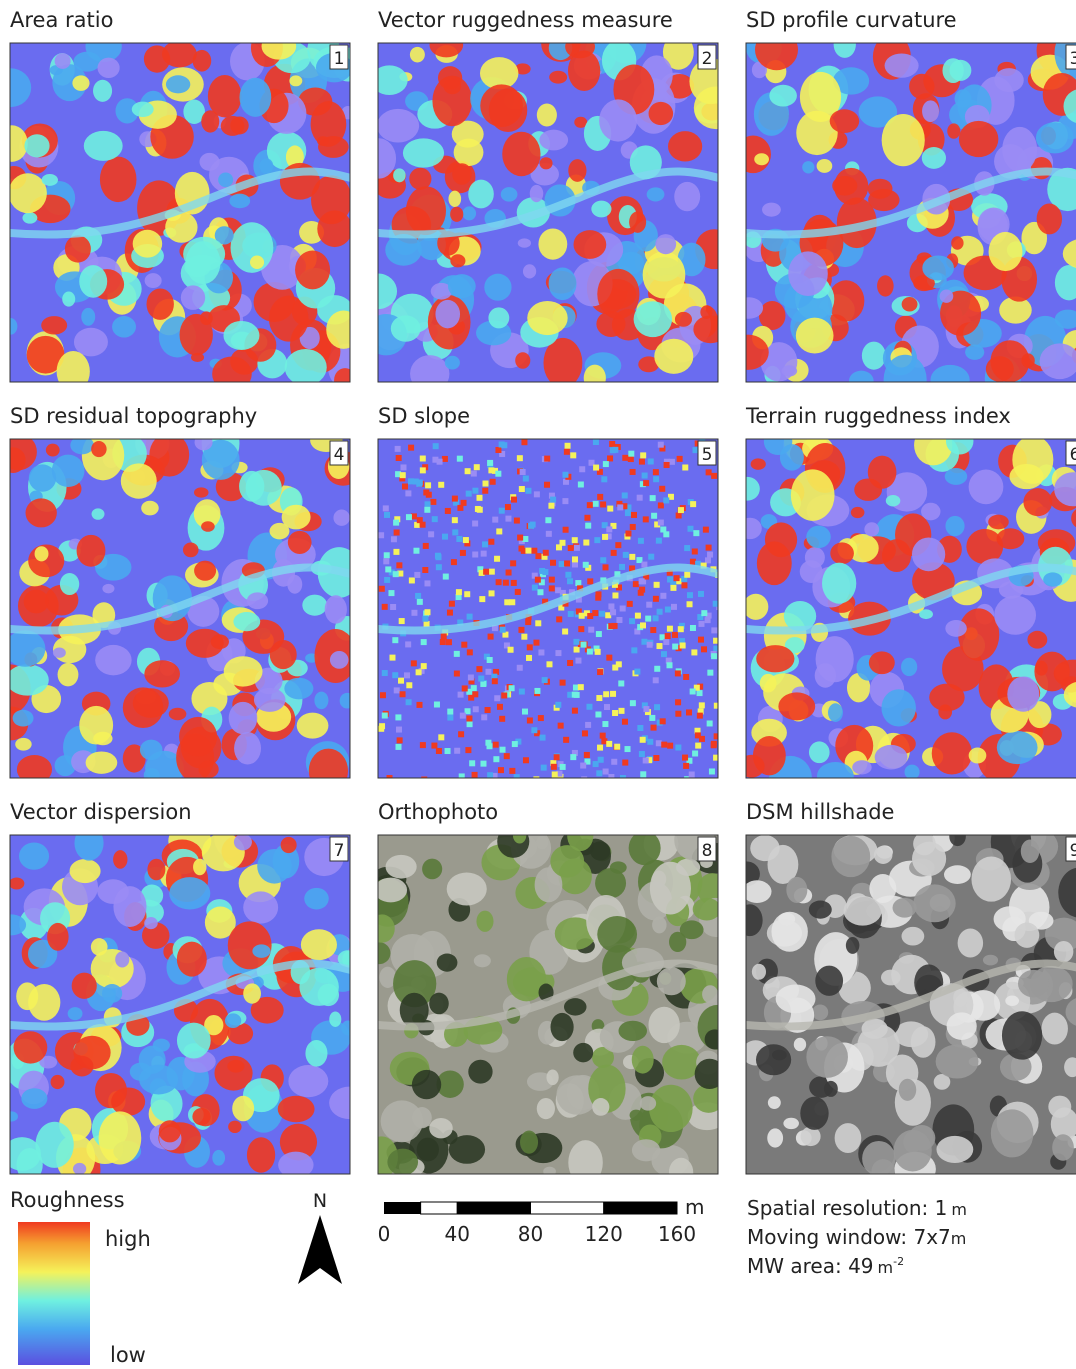  What do you see at coordinates (548, 1004) in the screenshot?
I see `panel-image` at bounding box center [548, 1004].